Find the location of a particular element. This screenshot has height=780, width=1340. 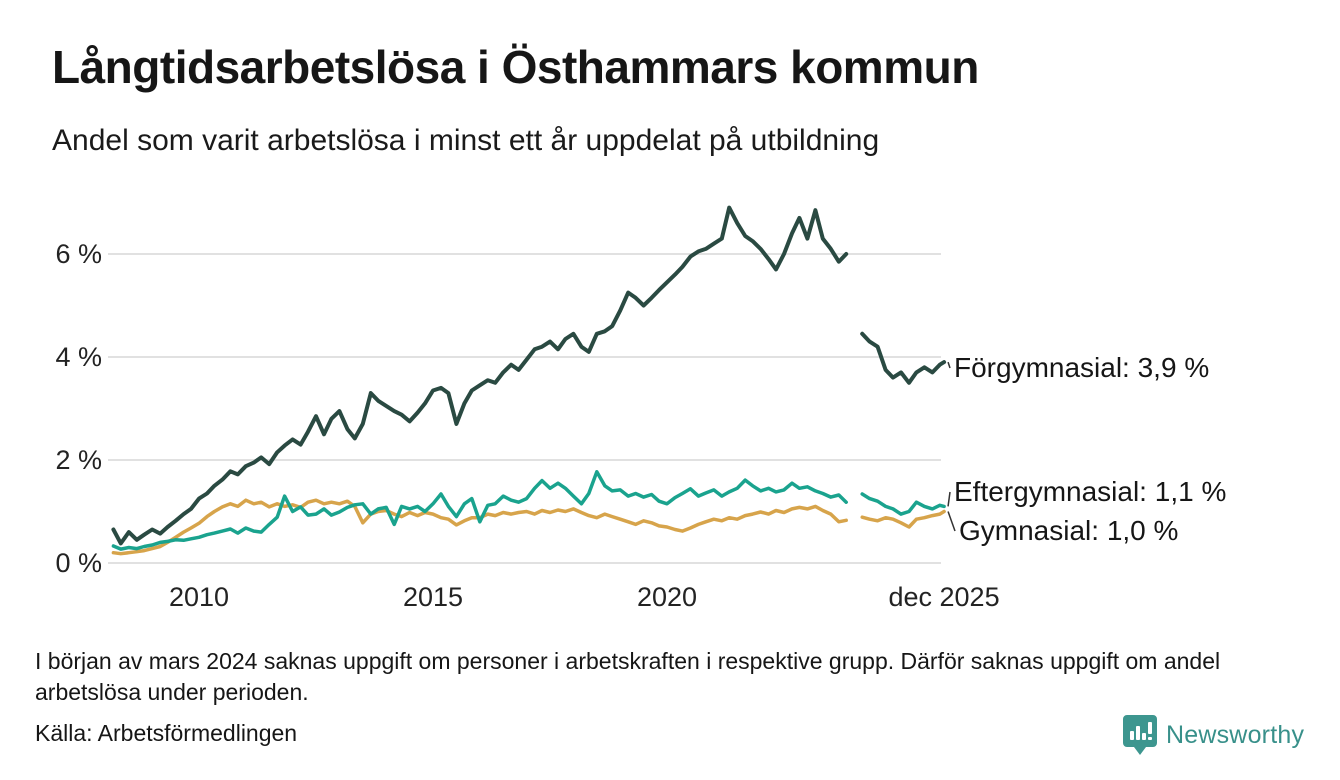

x-tick-label: 2020 is located at coordinates (667, 597).